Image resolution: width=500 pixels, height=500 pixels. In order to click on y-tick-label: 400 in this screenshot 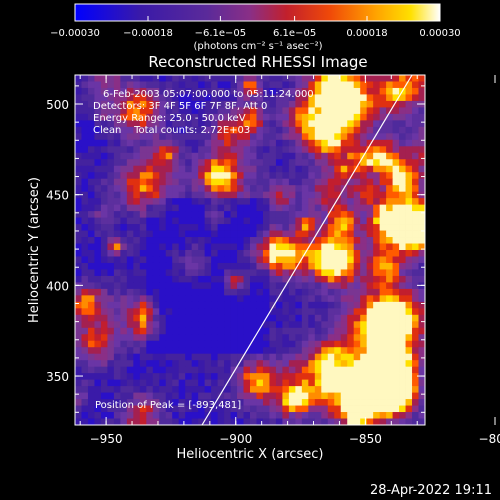, I will do `click(57, 286)`.